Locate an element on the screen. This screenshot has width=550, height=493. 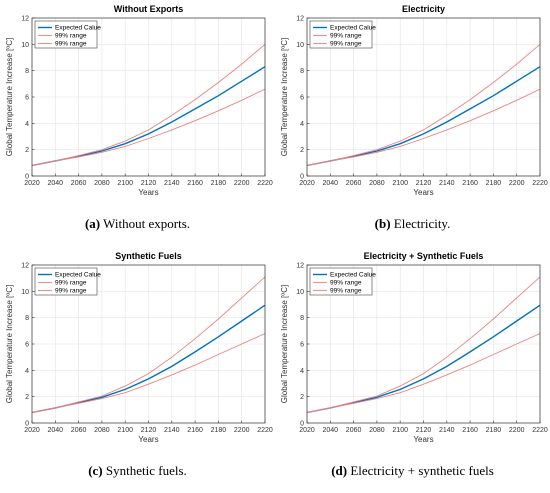
caption-a: (a) Without exports. is located at coordinates (137, 224).